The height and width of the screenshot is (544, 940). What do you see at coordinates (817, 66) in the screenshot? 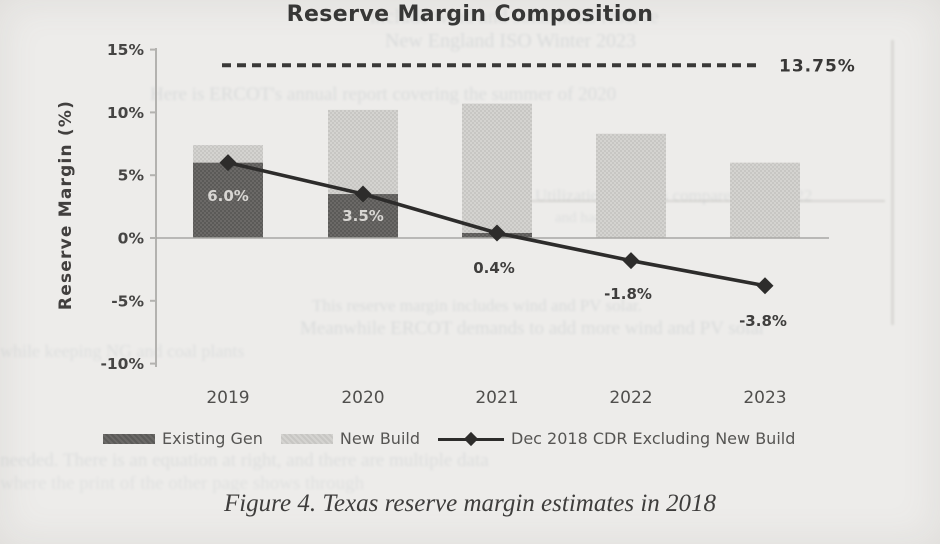
I see `threshold-label: 13.75%` at bounding box center [817, 66].